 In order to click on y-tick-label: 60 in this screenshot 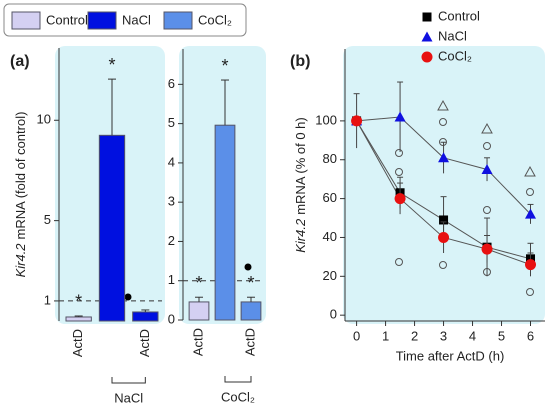, I will do `click(330, 197)`.